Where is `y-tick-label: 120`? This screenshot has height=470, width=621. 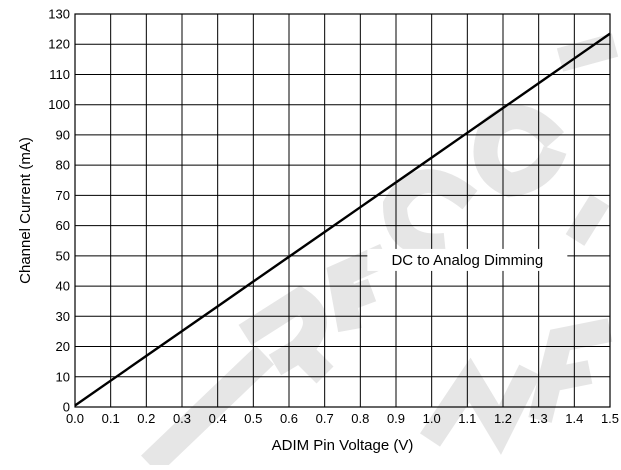
y-tick-label: 120 is located at coordinates (59, 44).